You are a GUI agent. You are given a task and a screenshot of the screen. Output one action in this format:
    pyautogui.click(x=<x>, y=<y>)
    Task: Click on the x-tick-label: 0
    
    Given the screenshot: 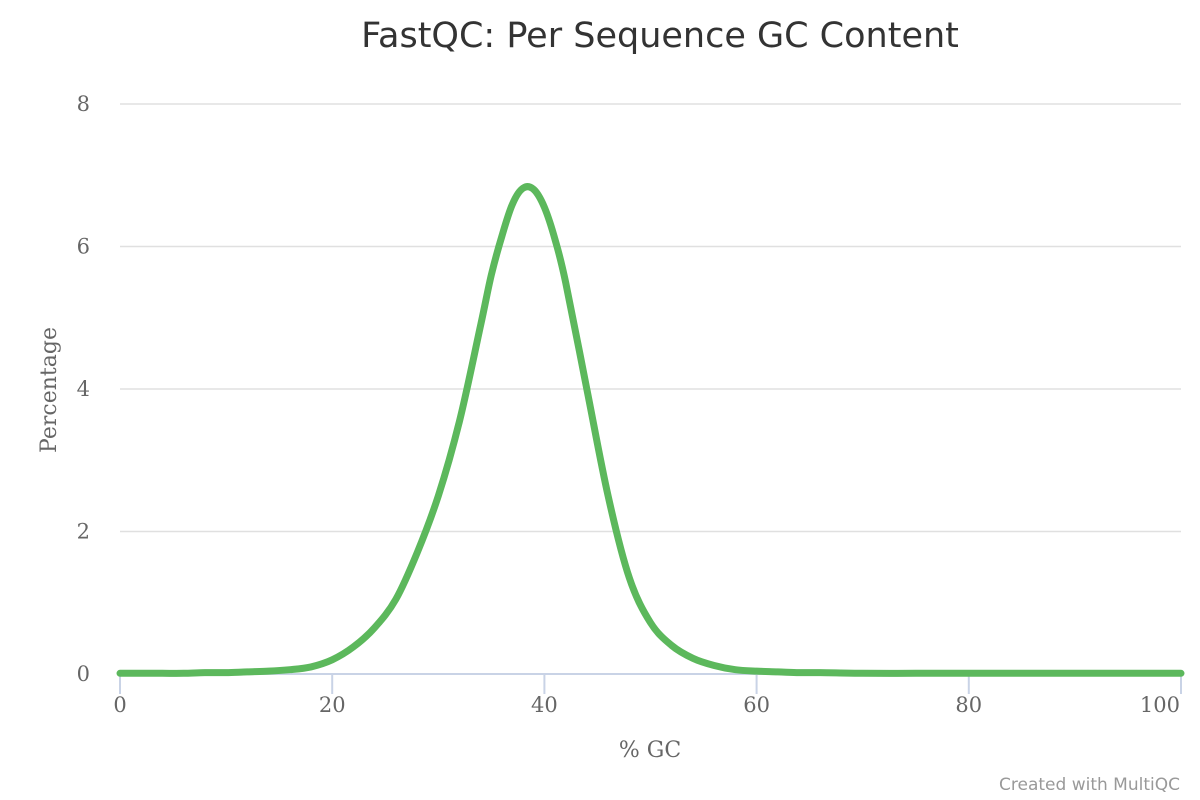 What is the action you would take?
    pyautogui.click(x=119, y=705)
    